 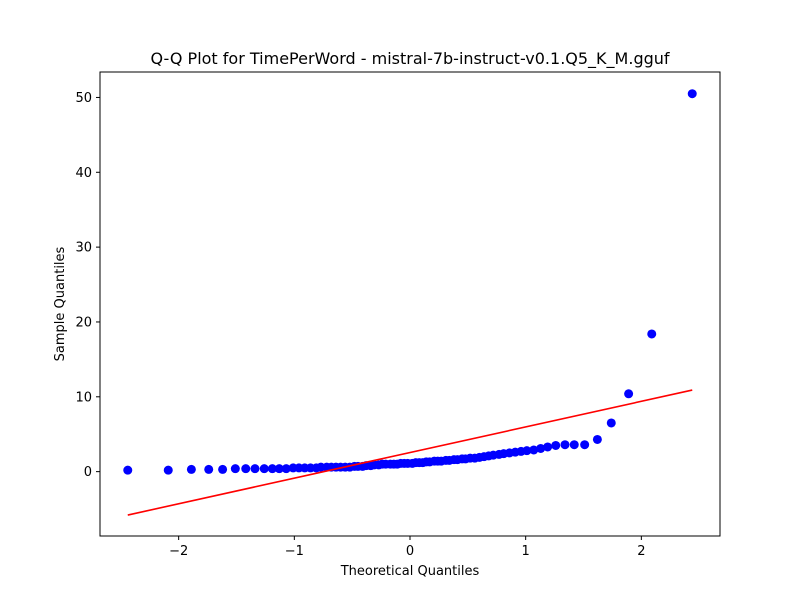 I want to click on y-tick-label: 30, so click(x=83, y=248).